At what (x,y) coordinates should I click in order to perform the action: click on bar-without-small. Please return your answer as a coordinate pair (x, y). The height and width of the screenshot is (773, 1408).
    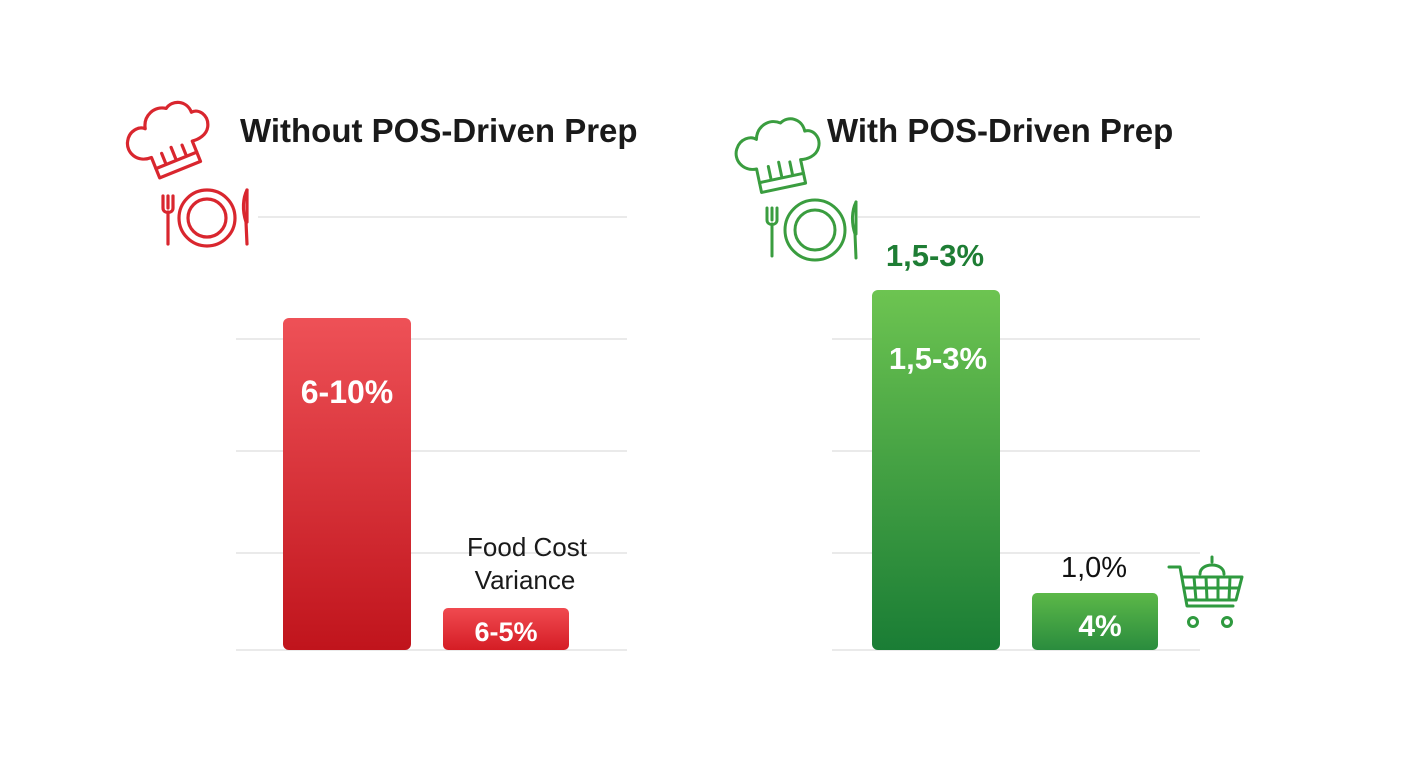
    Looking at the image, I should click on (506, 629).